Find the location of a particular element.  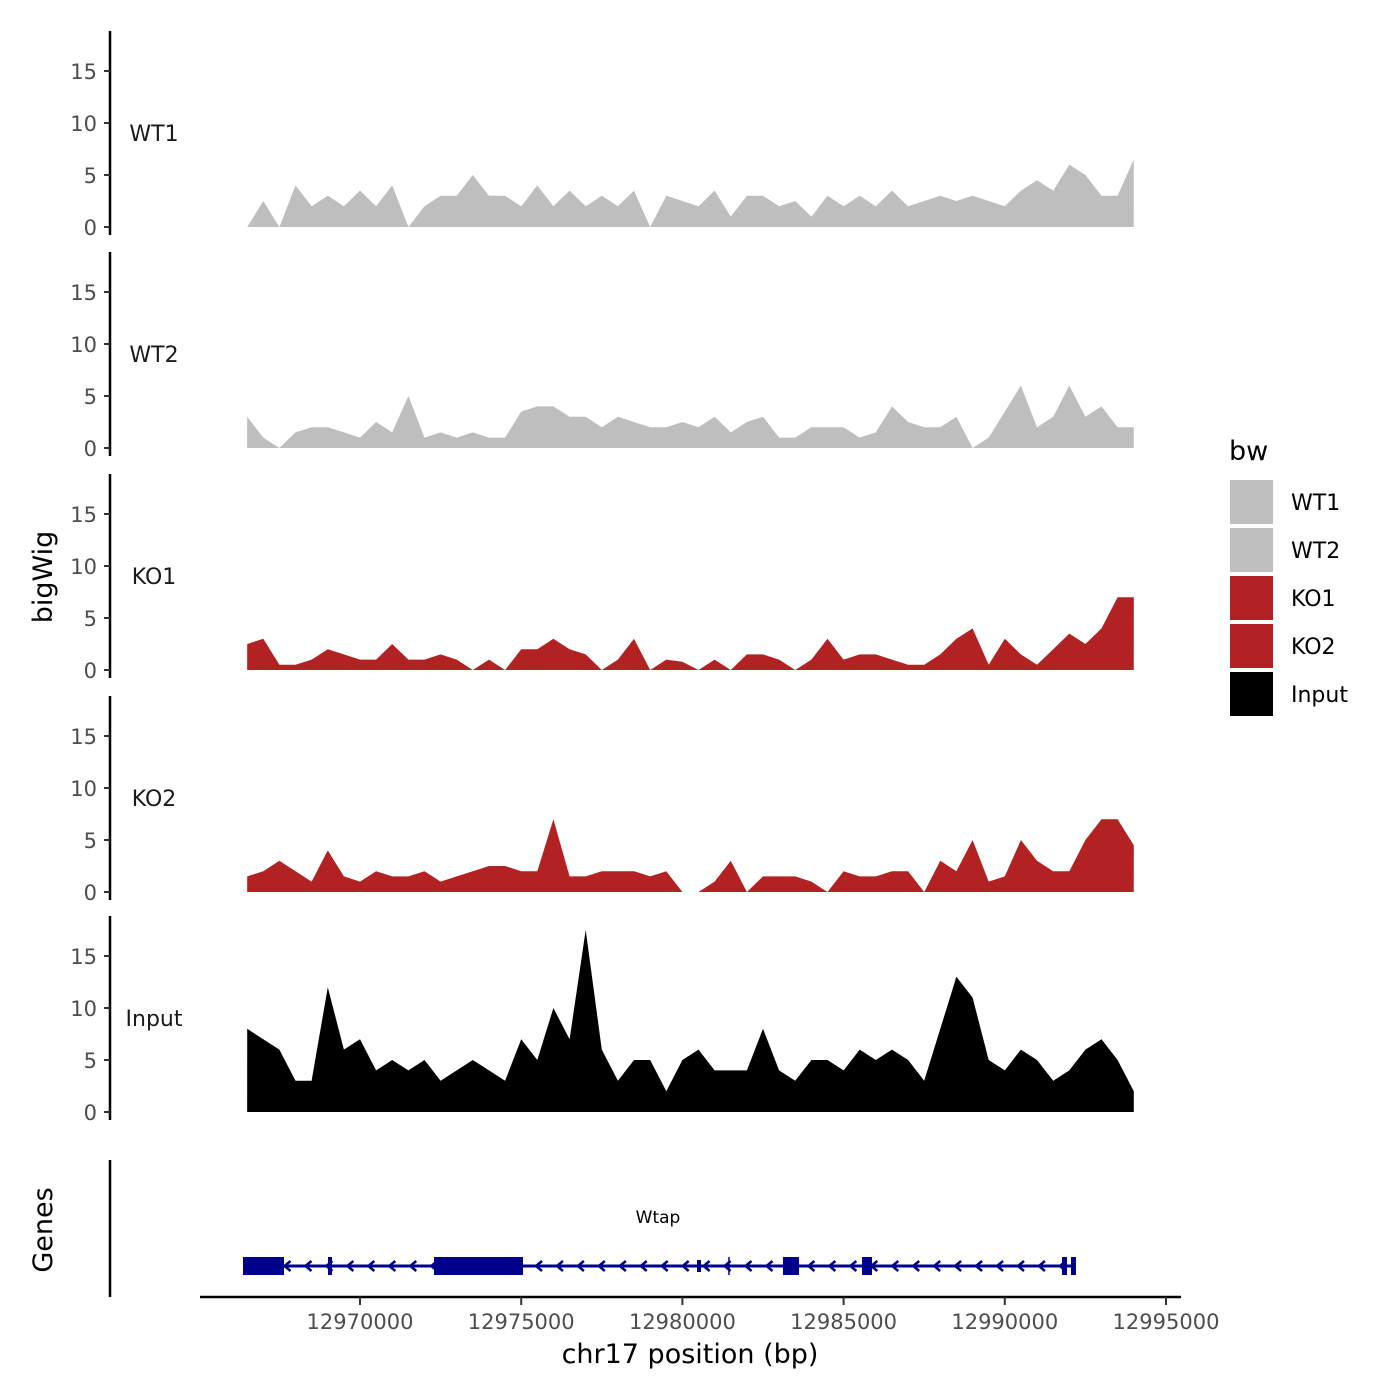

legend-label-Input: Input is located at coordinates (1319, 695).